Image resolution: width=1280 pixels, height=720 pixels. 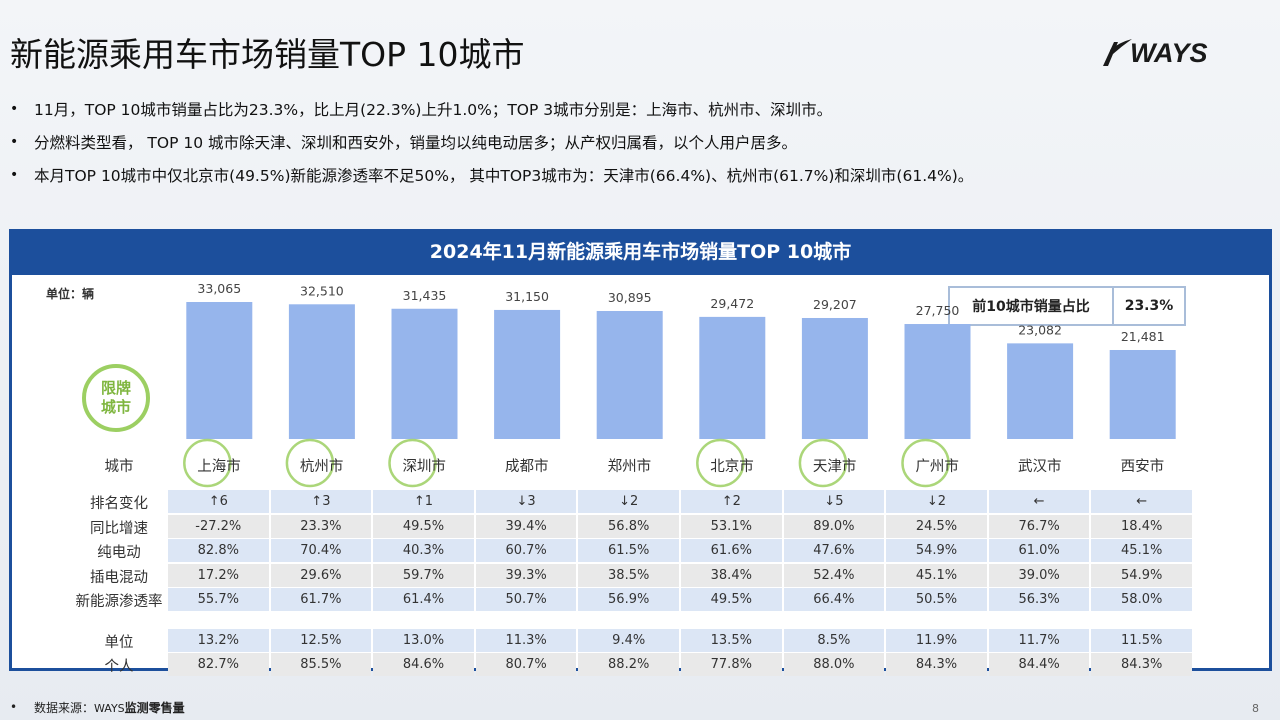 What do you see at coordinates (834, 526) in the screenshot?
I see `table-cell: 89.0%` at bounding box center [834, 526].